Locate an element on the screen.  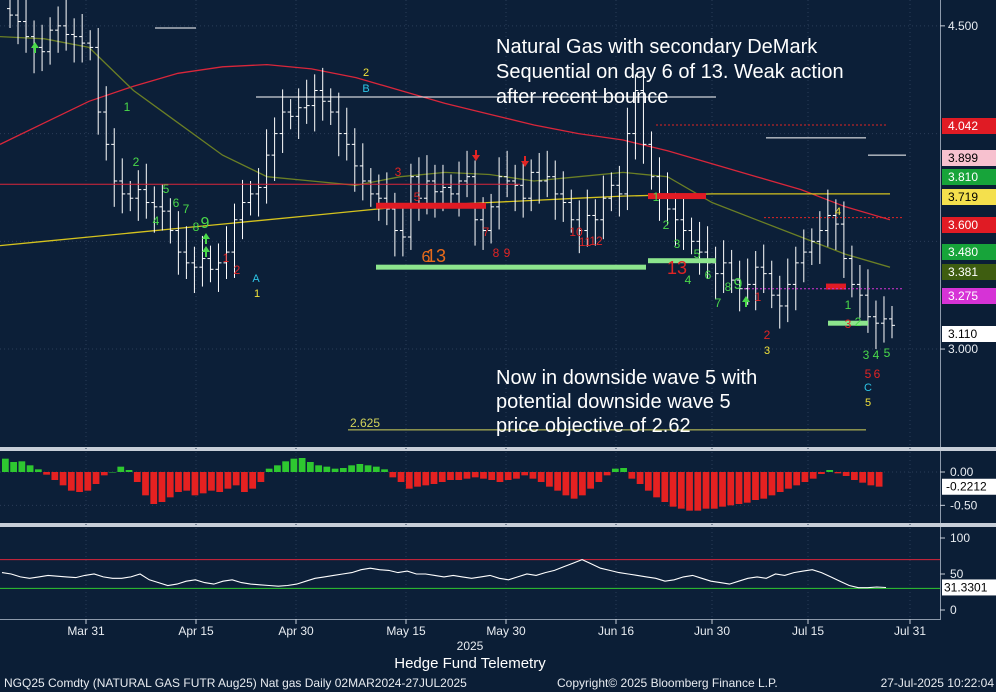
demark-count-label: A is located at coordinates (256, 279).